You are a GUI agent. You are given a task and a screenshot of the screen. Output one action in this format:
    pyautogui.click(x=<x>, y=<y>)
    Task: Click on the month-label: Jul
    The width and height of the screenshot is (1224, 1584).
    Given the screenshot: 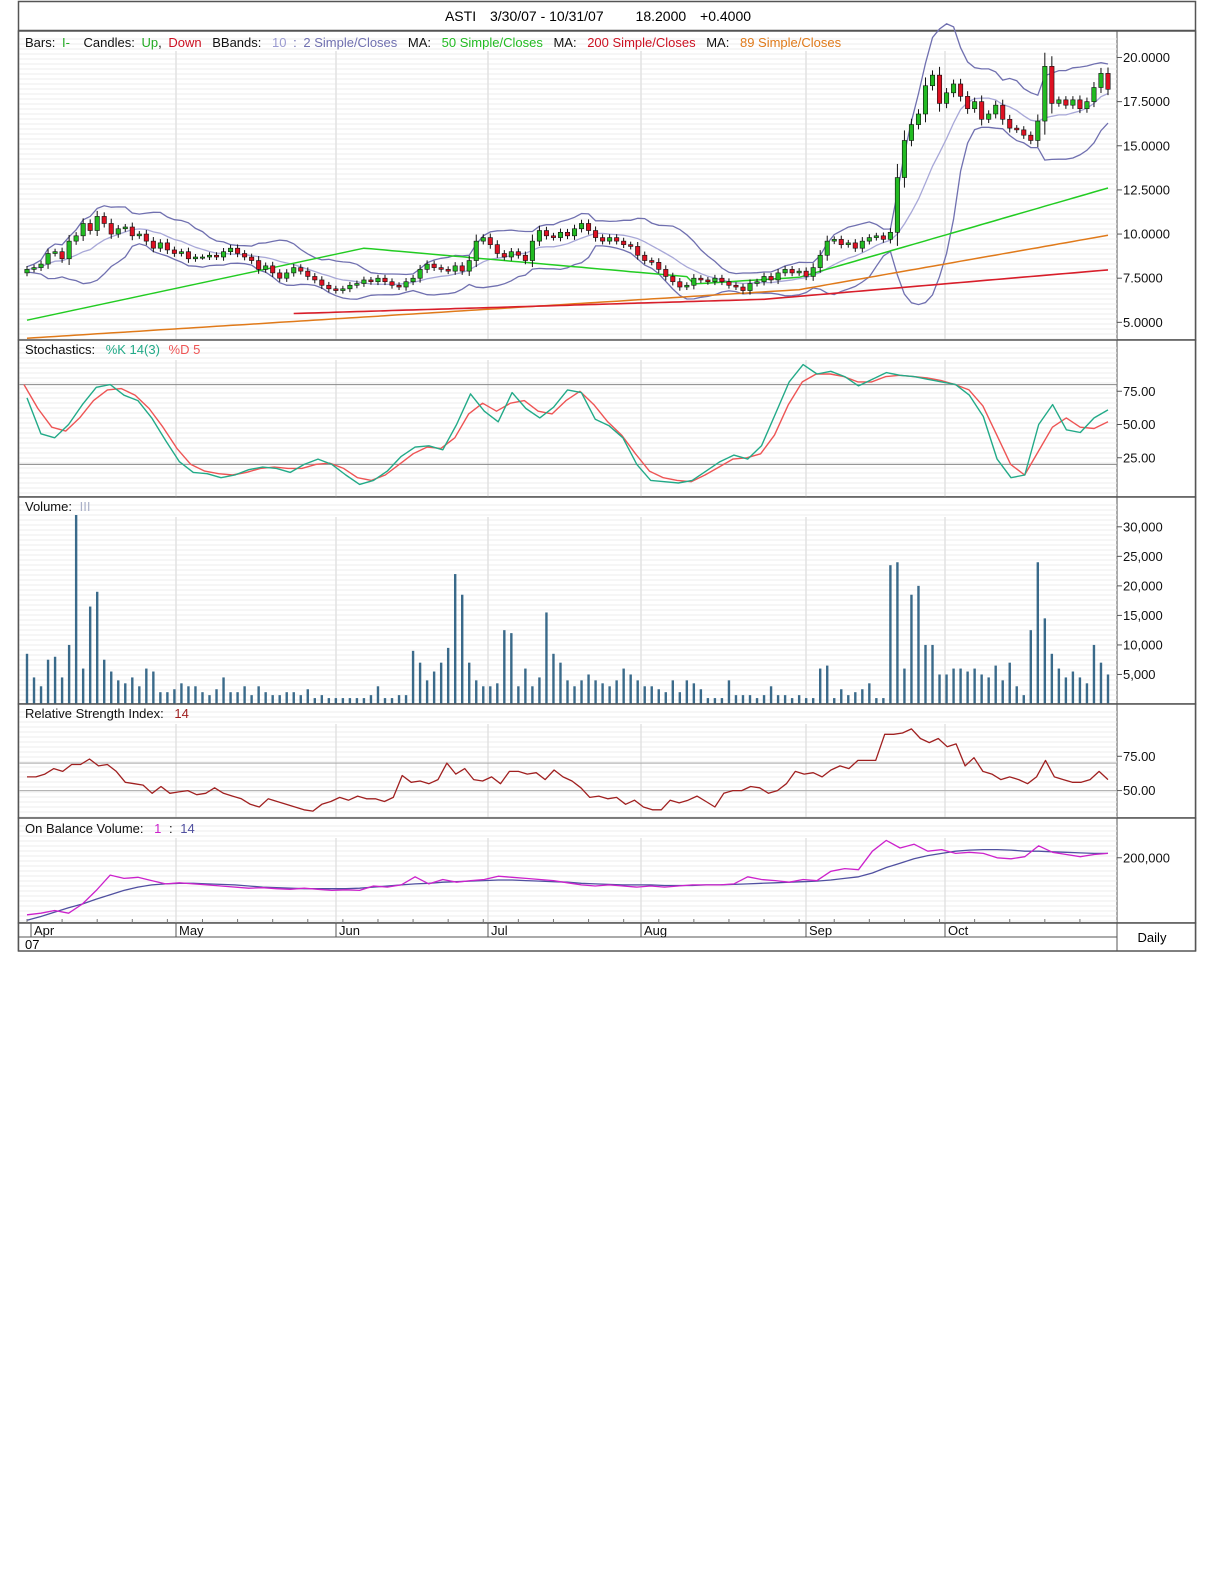 What is the action you would take?
    pyautogui.click(x=499, y=930)
    